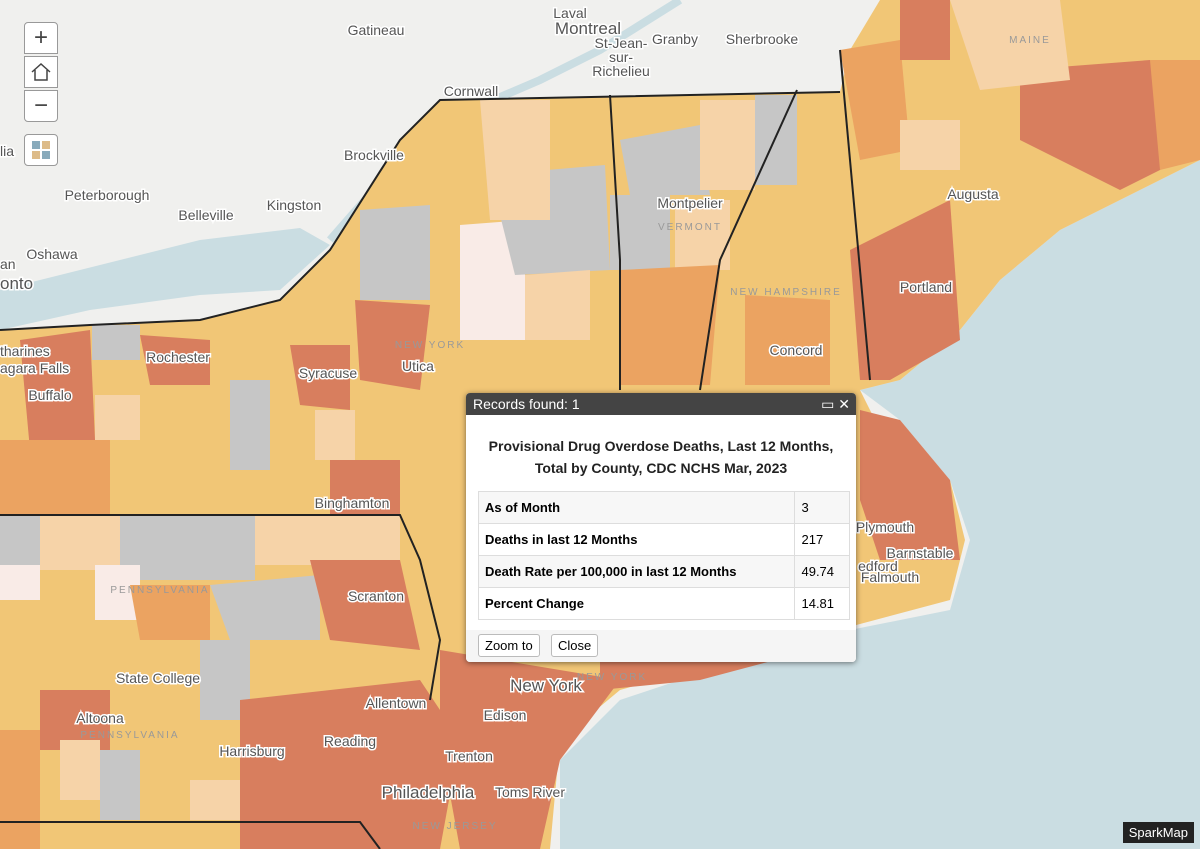 This screenshot has height=849, width=1200. What do you see at coordinates (328, 373) in the screenshot?
I see `place-label: Syracuse` at bounding box center [328, 373].